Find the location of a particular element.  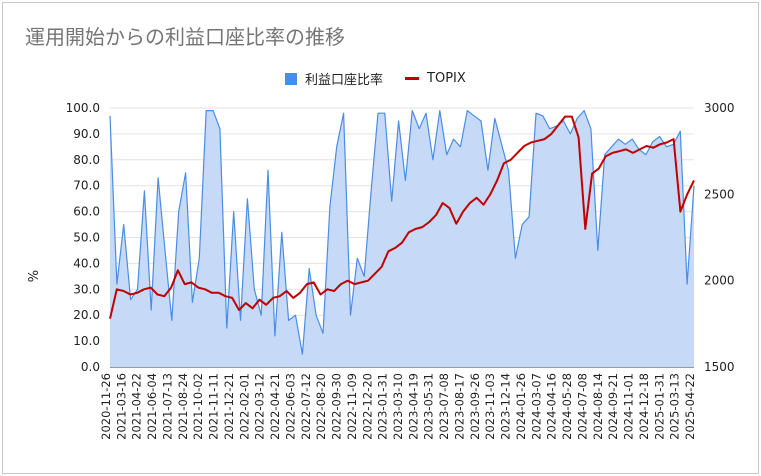

x-tick-label: 2021-03-16 is located at coordinates (121, 406).